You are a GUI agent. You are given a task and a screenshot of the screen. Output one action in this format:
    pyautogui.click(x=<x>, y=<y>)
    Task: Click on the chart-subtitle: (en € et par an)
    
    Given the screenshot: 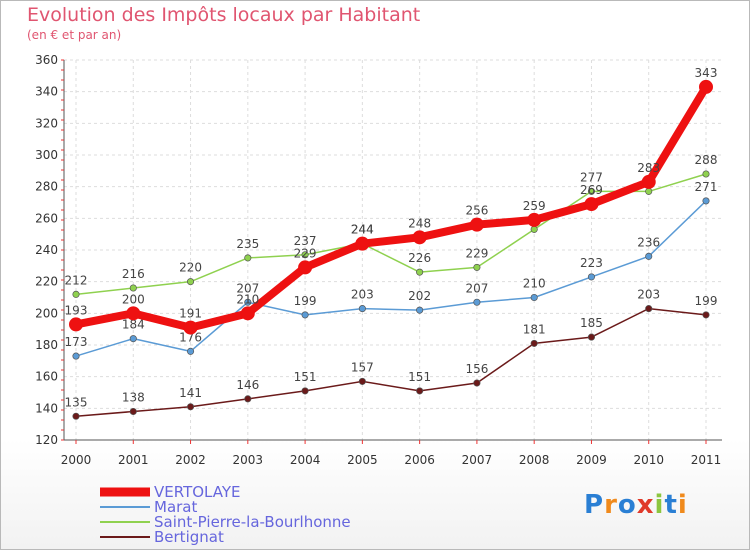 What is the action you would take?
    pyautogui.click(x=74, y=35)
    